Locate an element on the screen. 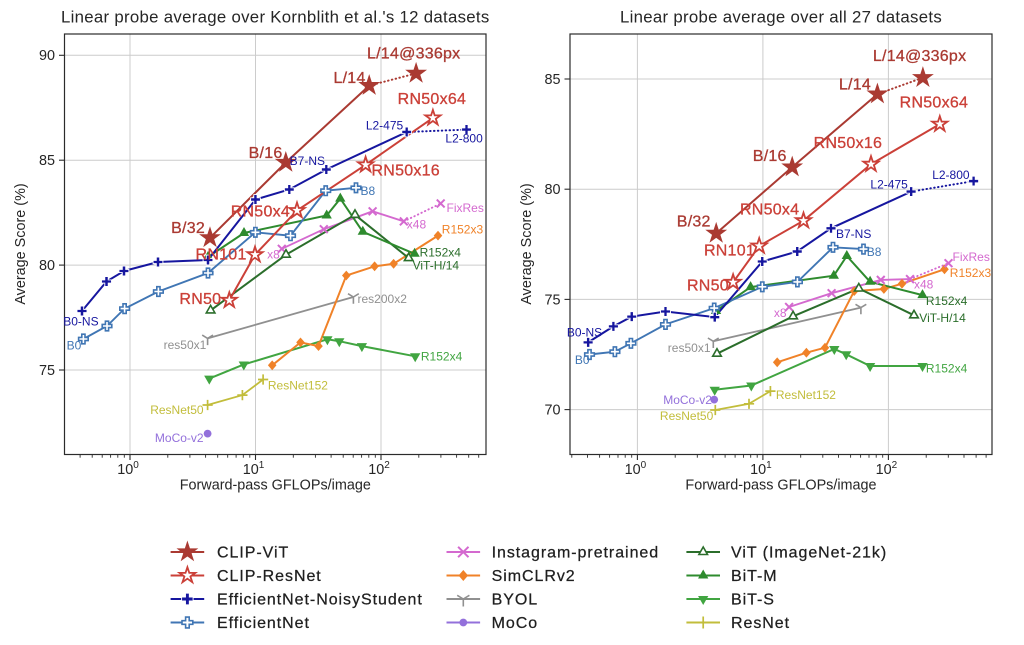  svg-text: CLIP-ResNet is located at coordinates (269, 576).